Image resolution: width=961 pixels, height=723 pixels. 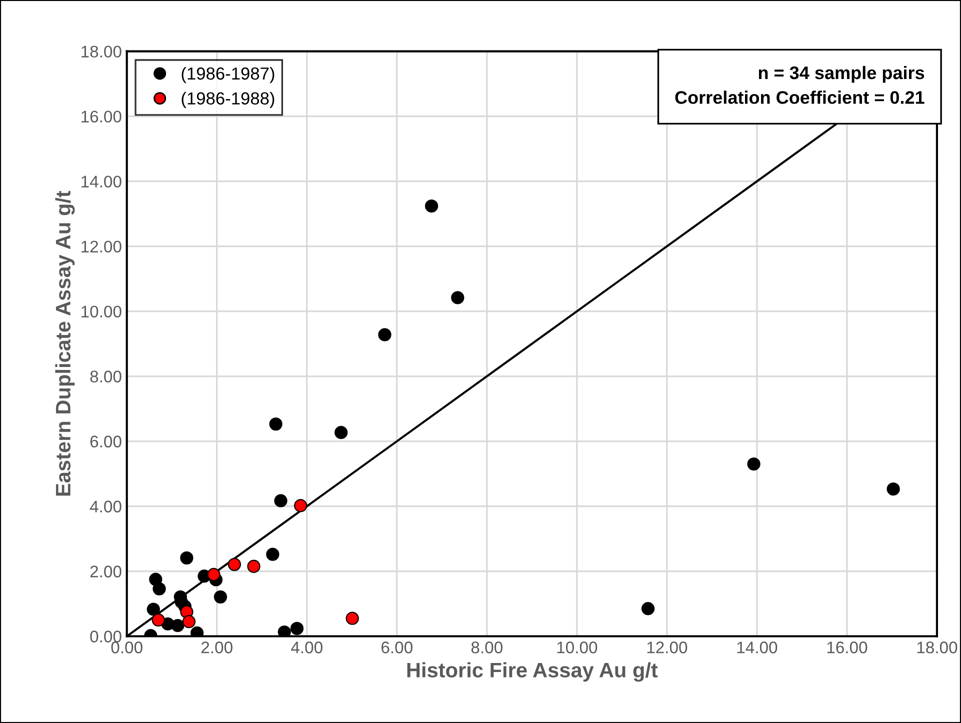 I want to click on x-tick-label: 8.00, so click(x=486, y=648).